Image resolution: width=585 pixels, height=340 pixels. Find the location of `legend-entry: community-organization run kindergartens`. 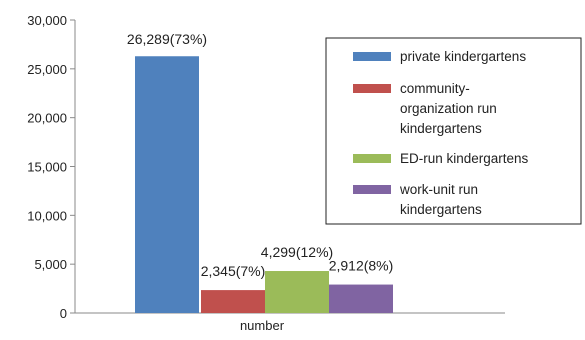

legend-entry: community-organization run kindergartens is located at coordinates (425, 108).